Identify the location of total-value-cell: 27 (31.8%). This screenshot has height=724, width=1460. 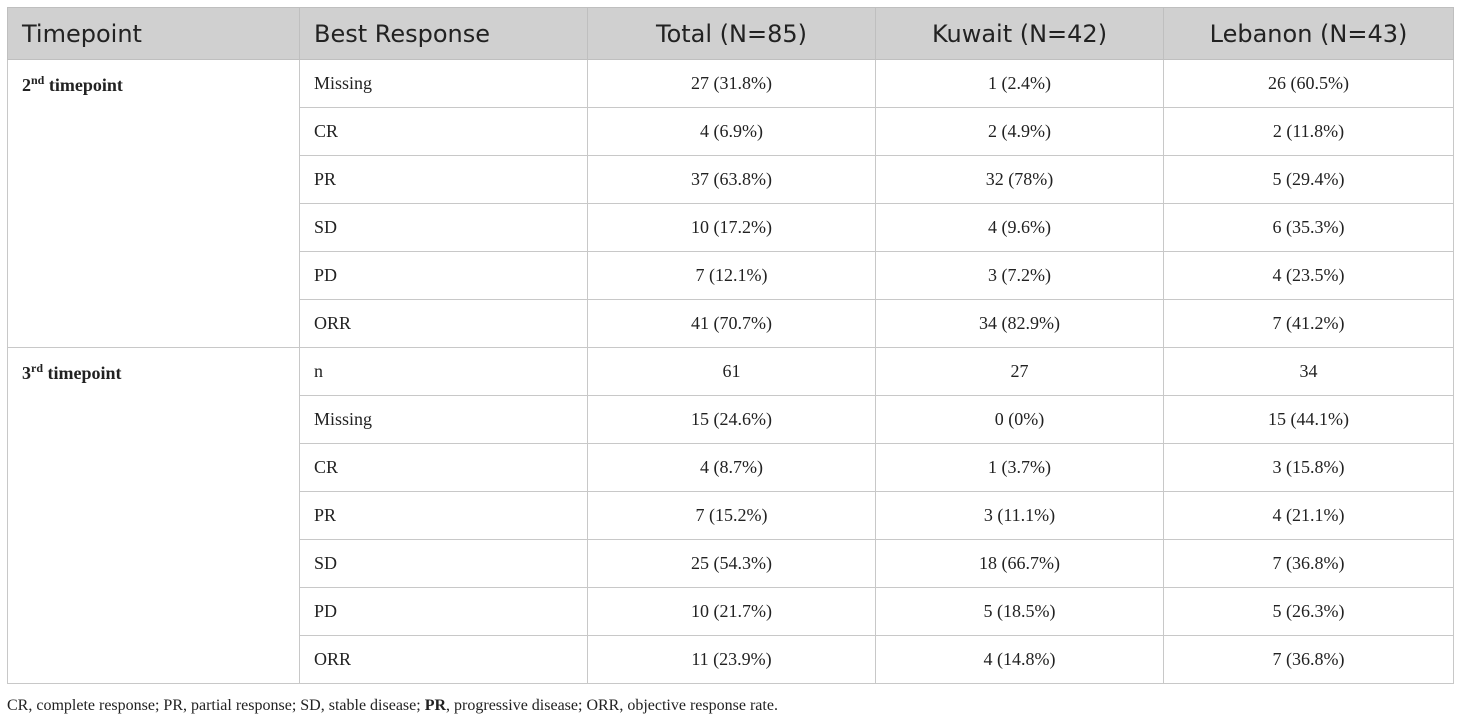
(731, 83).